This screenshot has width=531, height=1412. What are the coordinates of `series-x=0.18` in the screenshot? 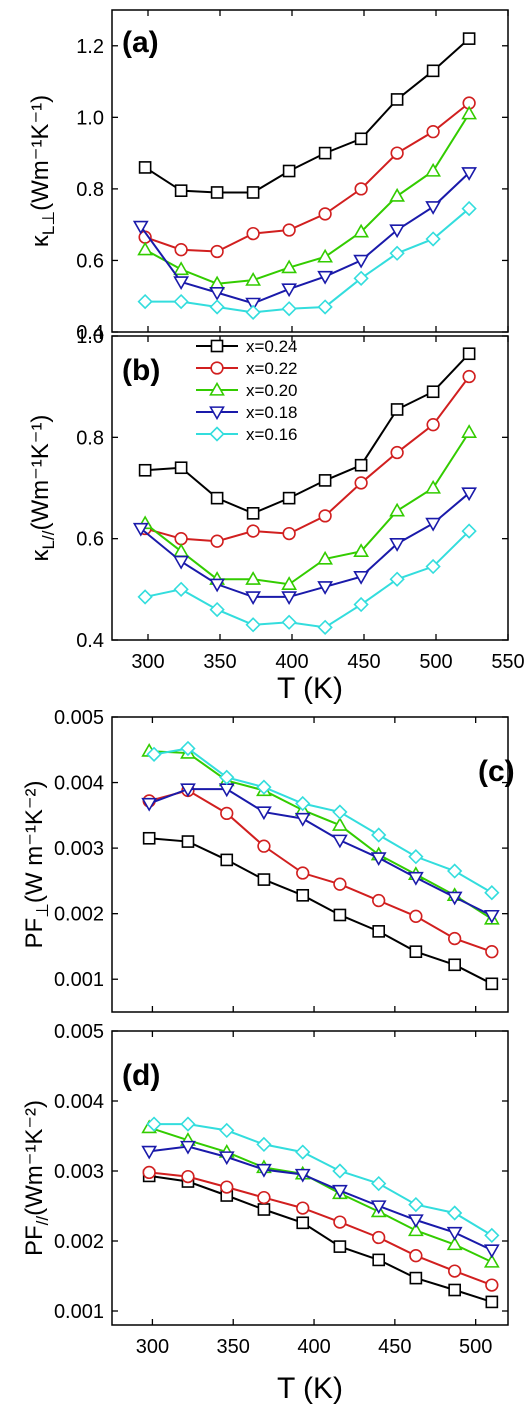 It's located at (304, 546).